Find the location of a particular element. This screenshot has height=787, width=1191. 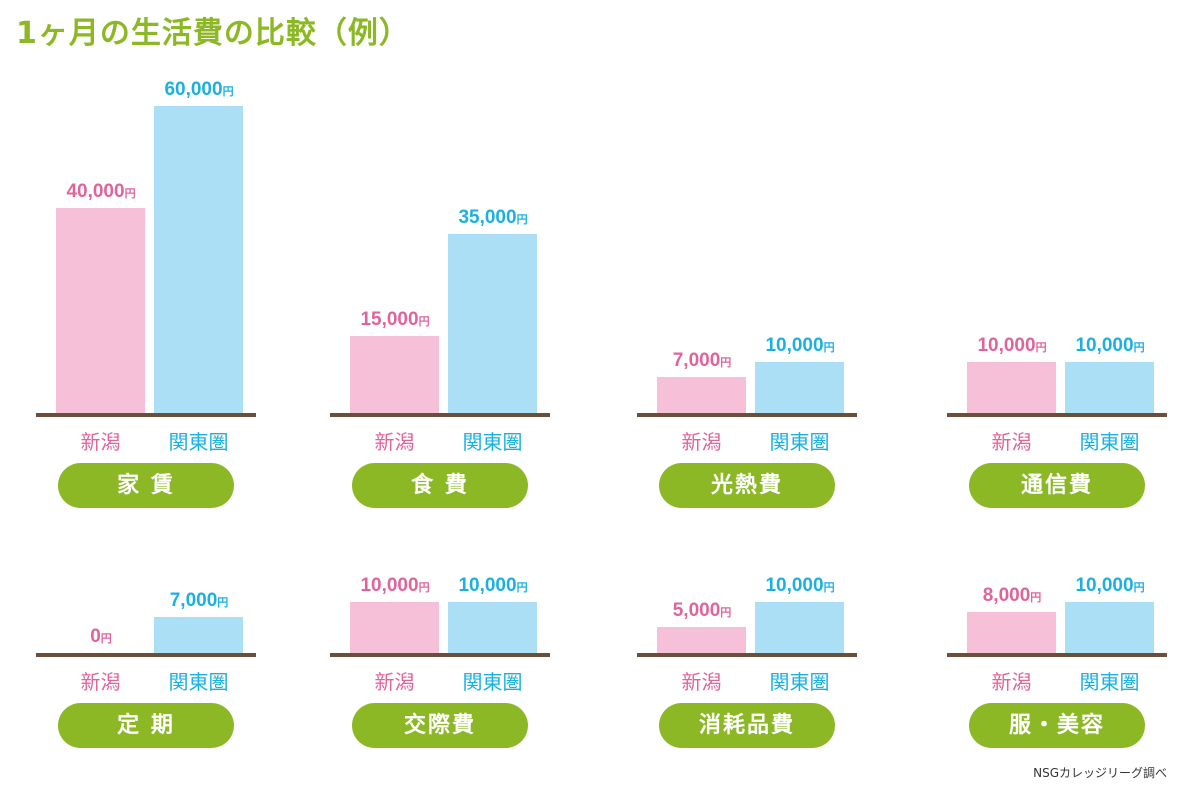

value-text: 35,000 is located at coordinates (487, 217).